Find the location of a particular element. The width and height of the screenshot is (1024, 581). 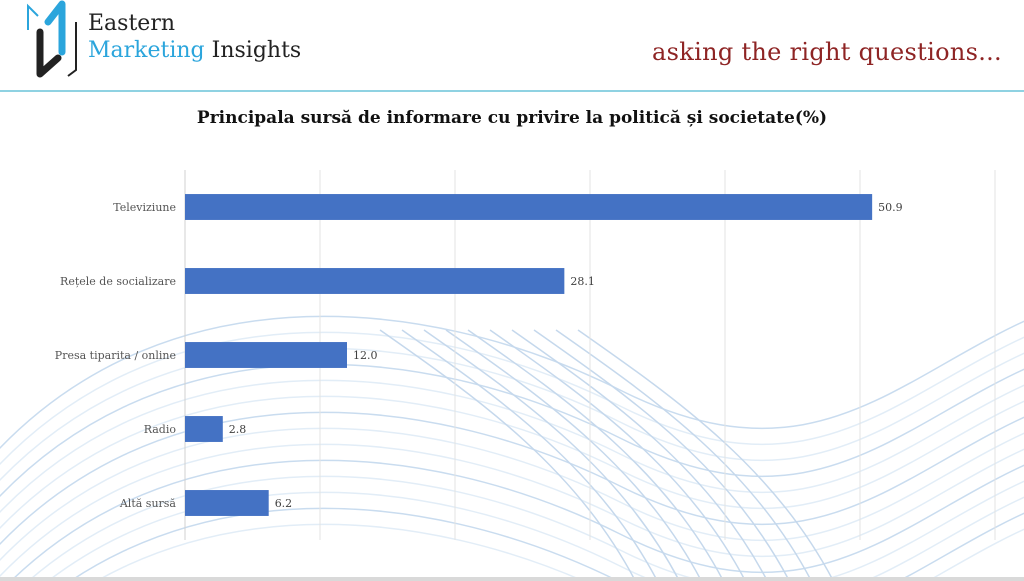

logo-line-1: Eastern is located at coordinates (132, 23).